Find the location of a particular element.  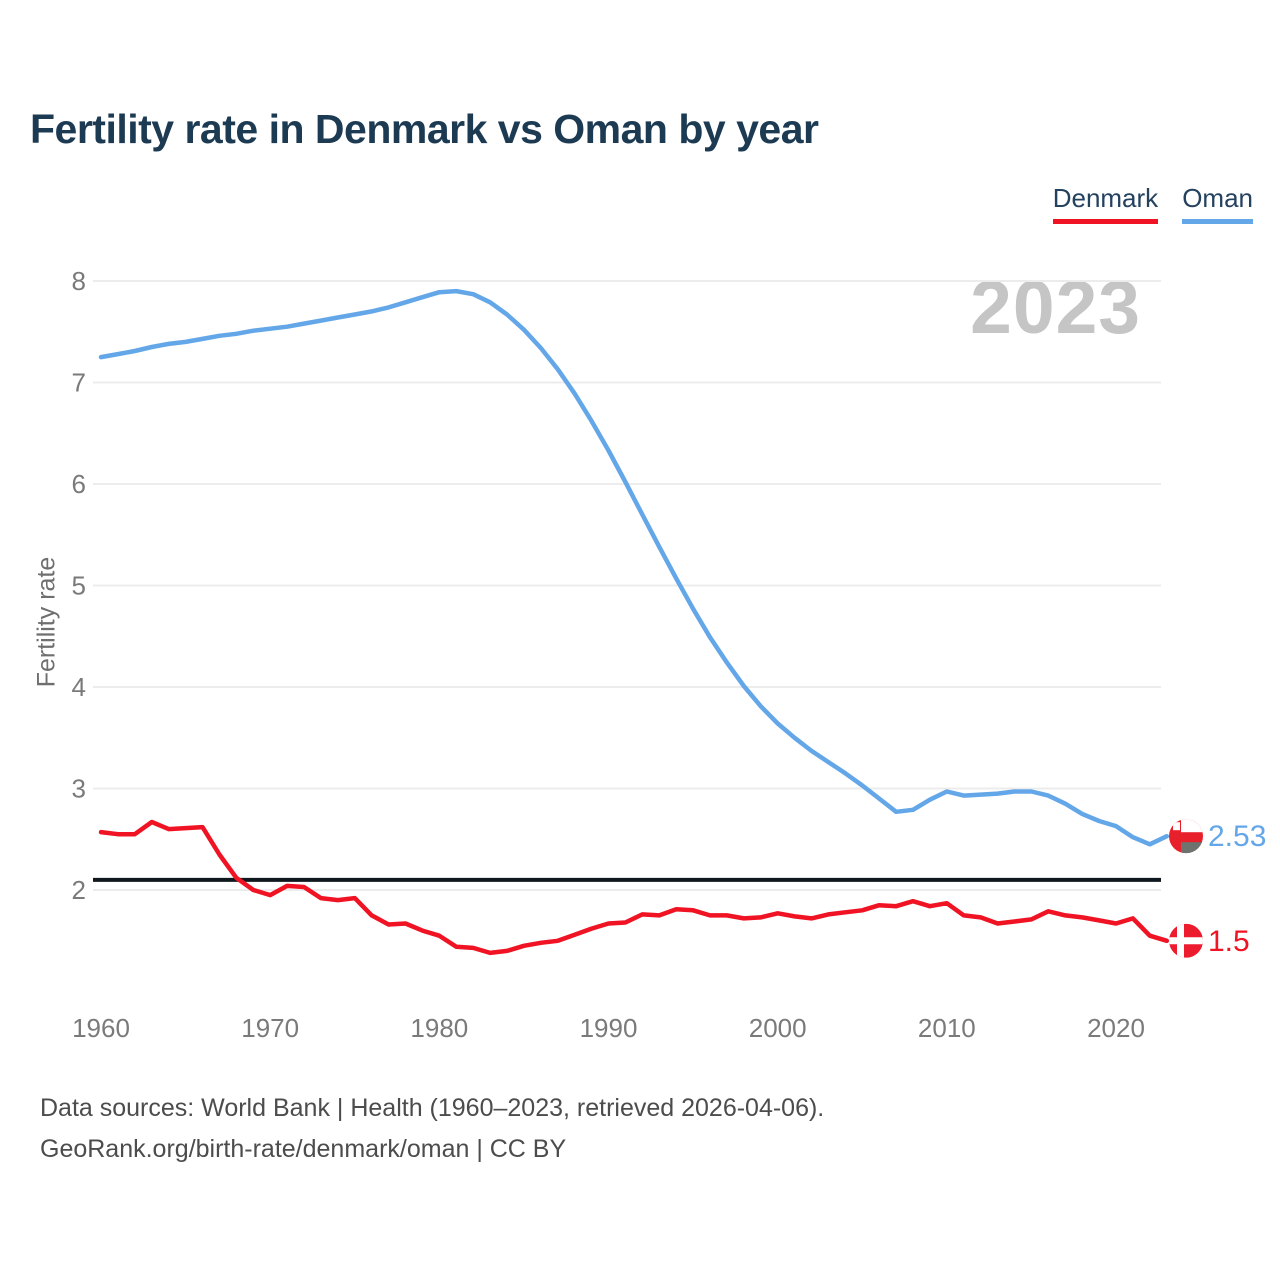

x-axis-tick-label: 2020 is located at coordinates (1116, 1028).